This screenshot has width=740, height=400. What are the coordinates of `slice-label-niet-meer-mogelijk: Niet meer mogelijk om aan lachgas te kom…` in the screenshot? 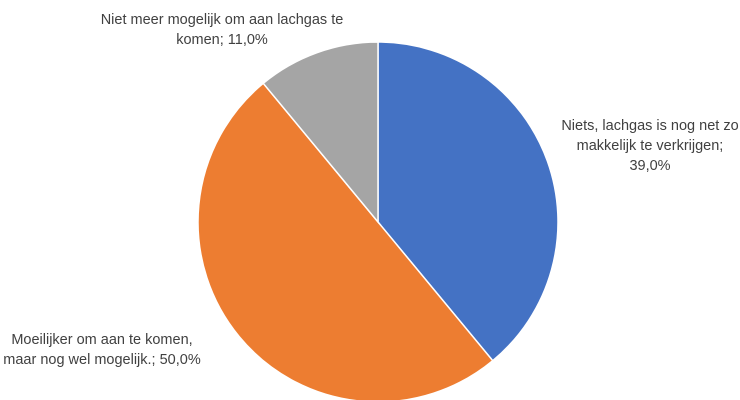 It's located at (222, 30).